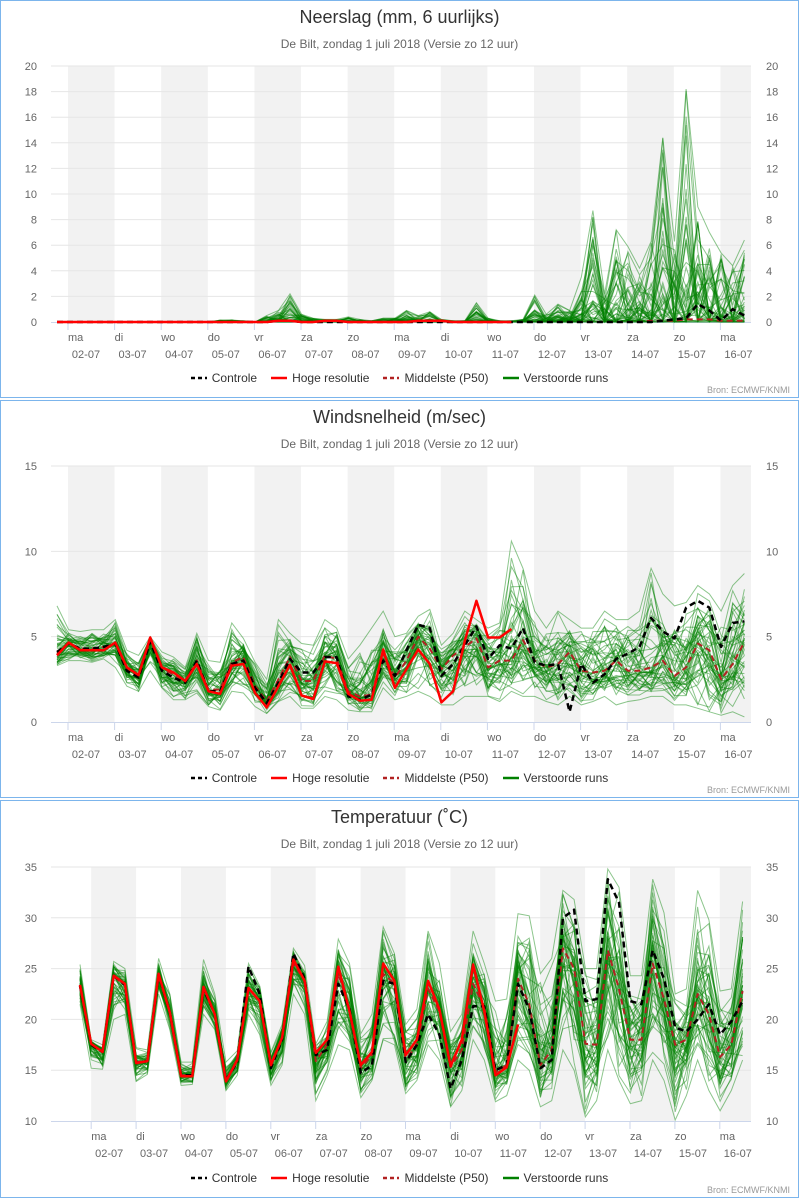 Image resolution: width=800 pixels, height=1200 pixels. Describe the element at coordinates (772, 970) in the screenshot. I see `y-tick-label-right: 25` at that location.